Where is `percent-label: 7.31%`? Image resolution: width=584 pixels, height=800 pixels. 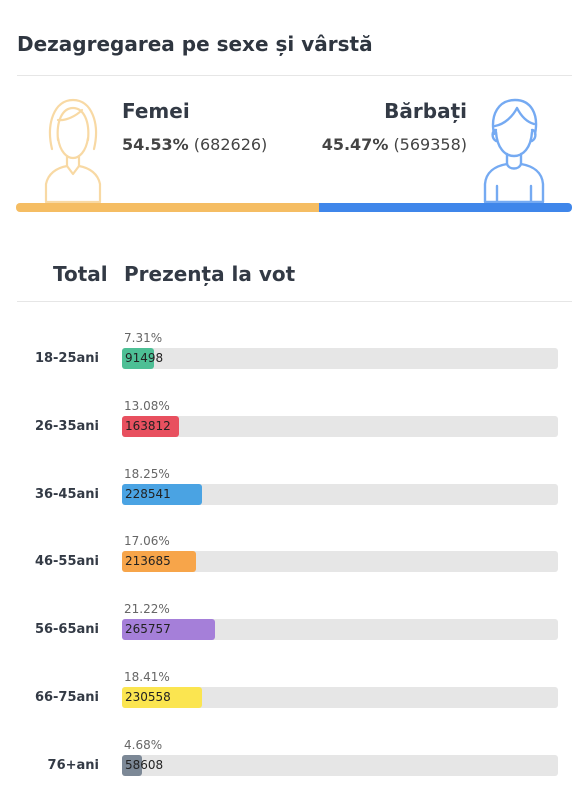
percent-label: 7.31% is located at coordinates (143, 338).